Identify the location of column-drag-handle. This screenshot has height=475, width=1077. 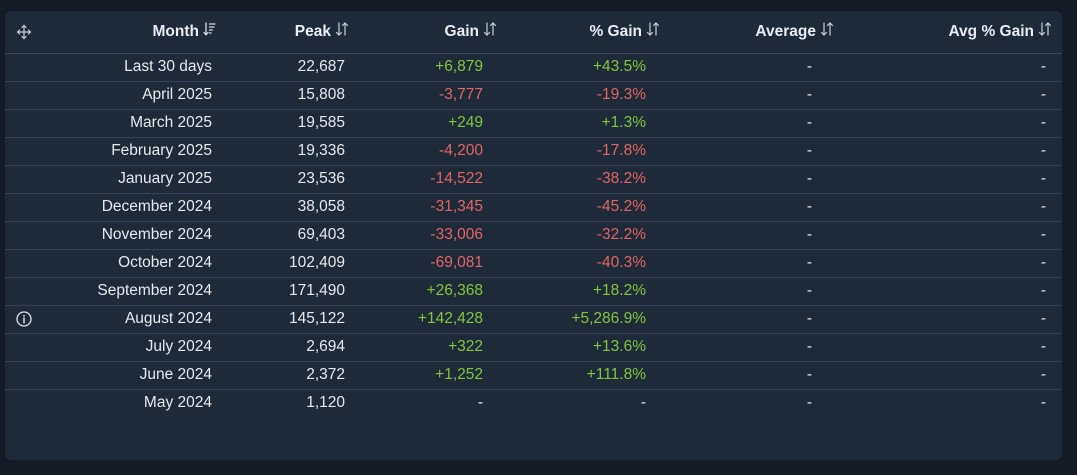
(24, 32).